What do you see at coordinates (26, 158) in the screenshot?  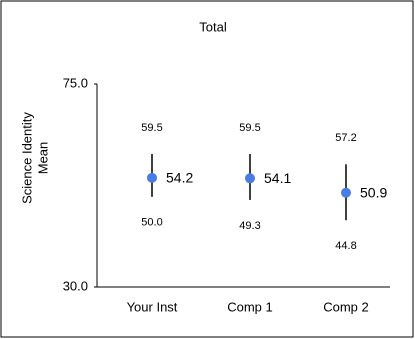 I see `y-axis-label-line: Science Identity` at bounding box center [26, 158].